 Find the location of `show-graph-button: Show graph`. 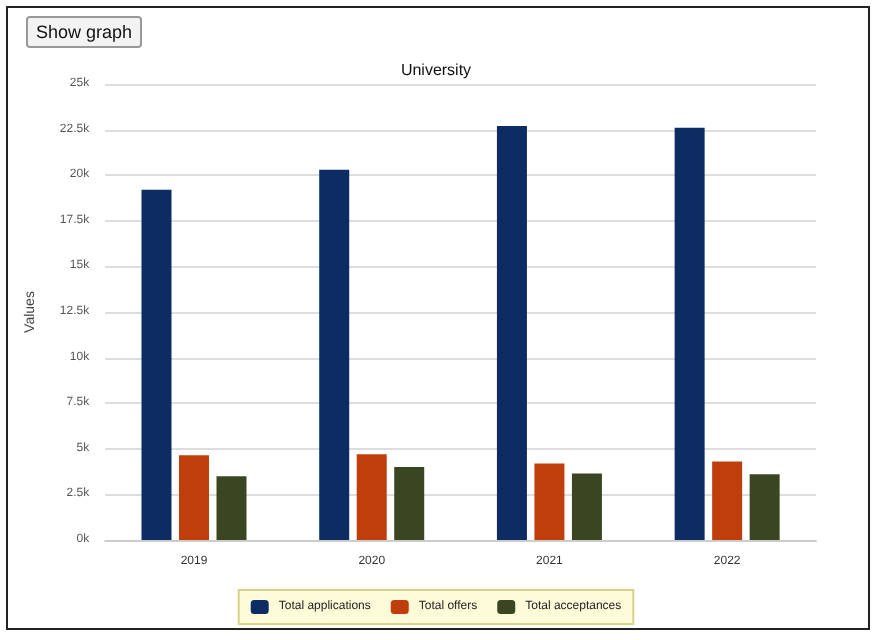

show-graph-button: Show graph is located at coordinates (84, 32).